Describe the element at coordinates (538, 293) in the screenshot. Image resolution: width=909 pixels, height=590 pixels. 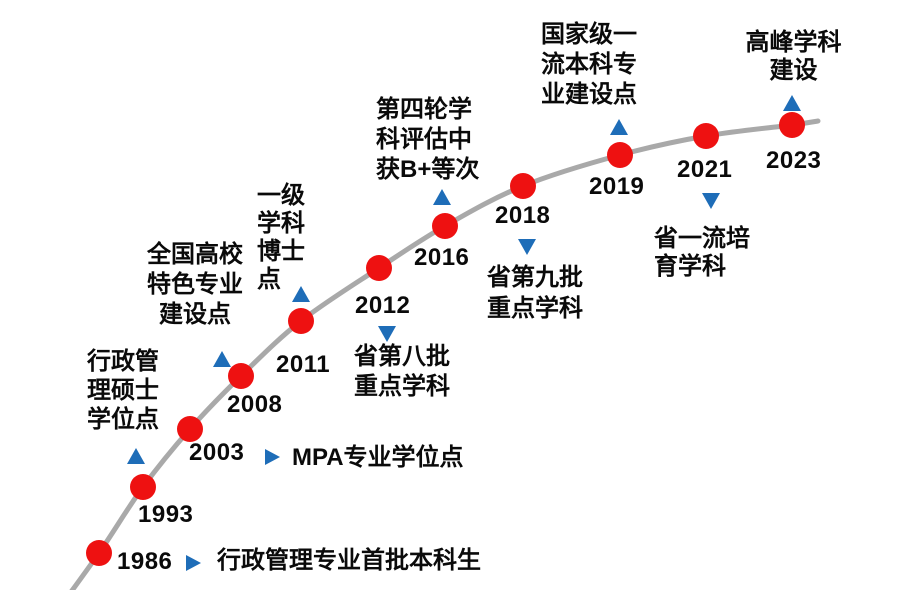
I see `event-label-2018: 省第九批 重点学科` at that location.